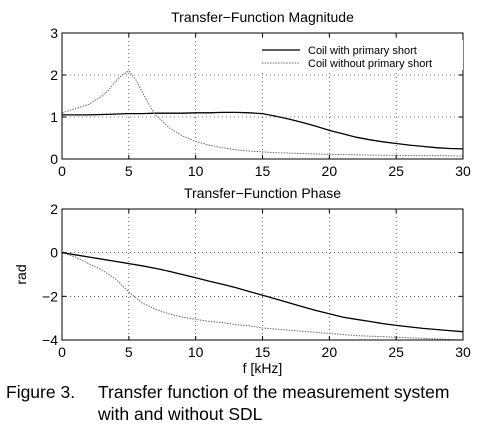 Image resolution: width=496 pixels, height=442 pixels. Describe the element at coordinates (180, 414) in the screenshot. I see `caption-line-2: with and without SDL` at that location.